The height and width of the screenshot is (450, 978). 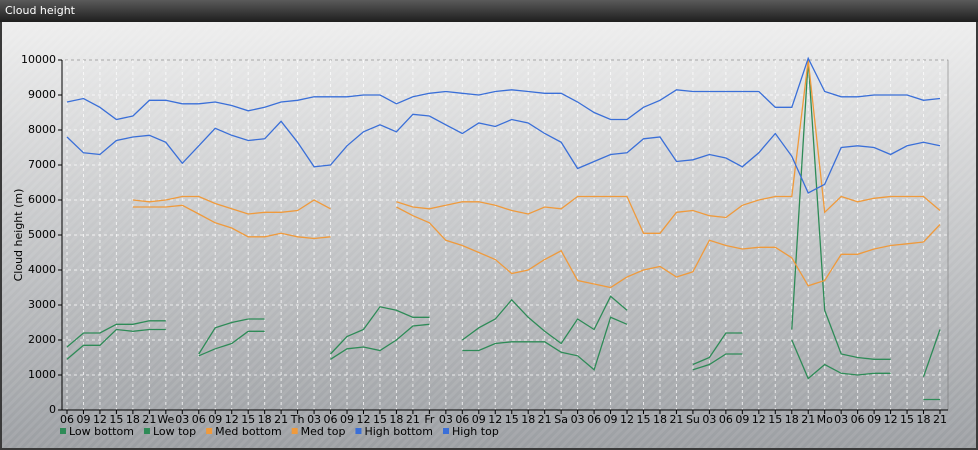 I want to click on series-line, so click(x=503, y=88).